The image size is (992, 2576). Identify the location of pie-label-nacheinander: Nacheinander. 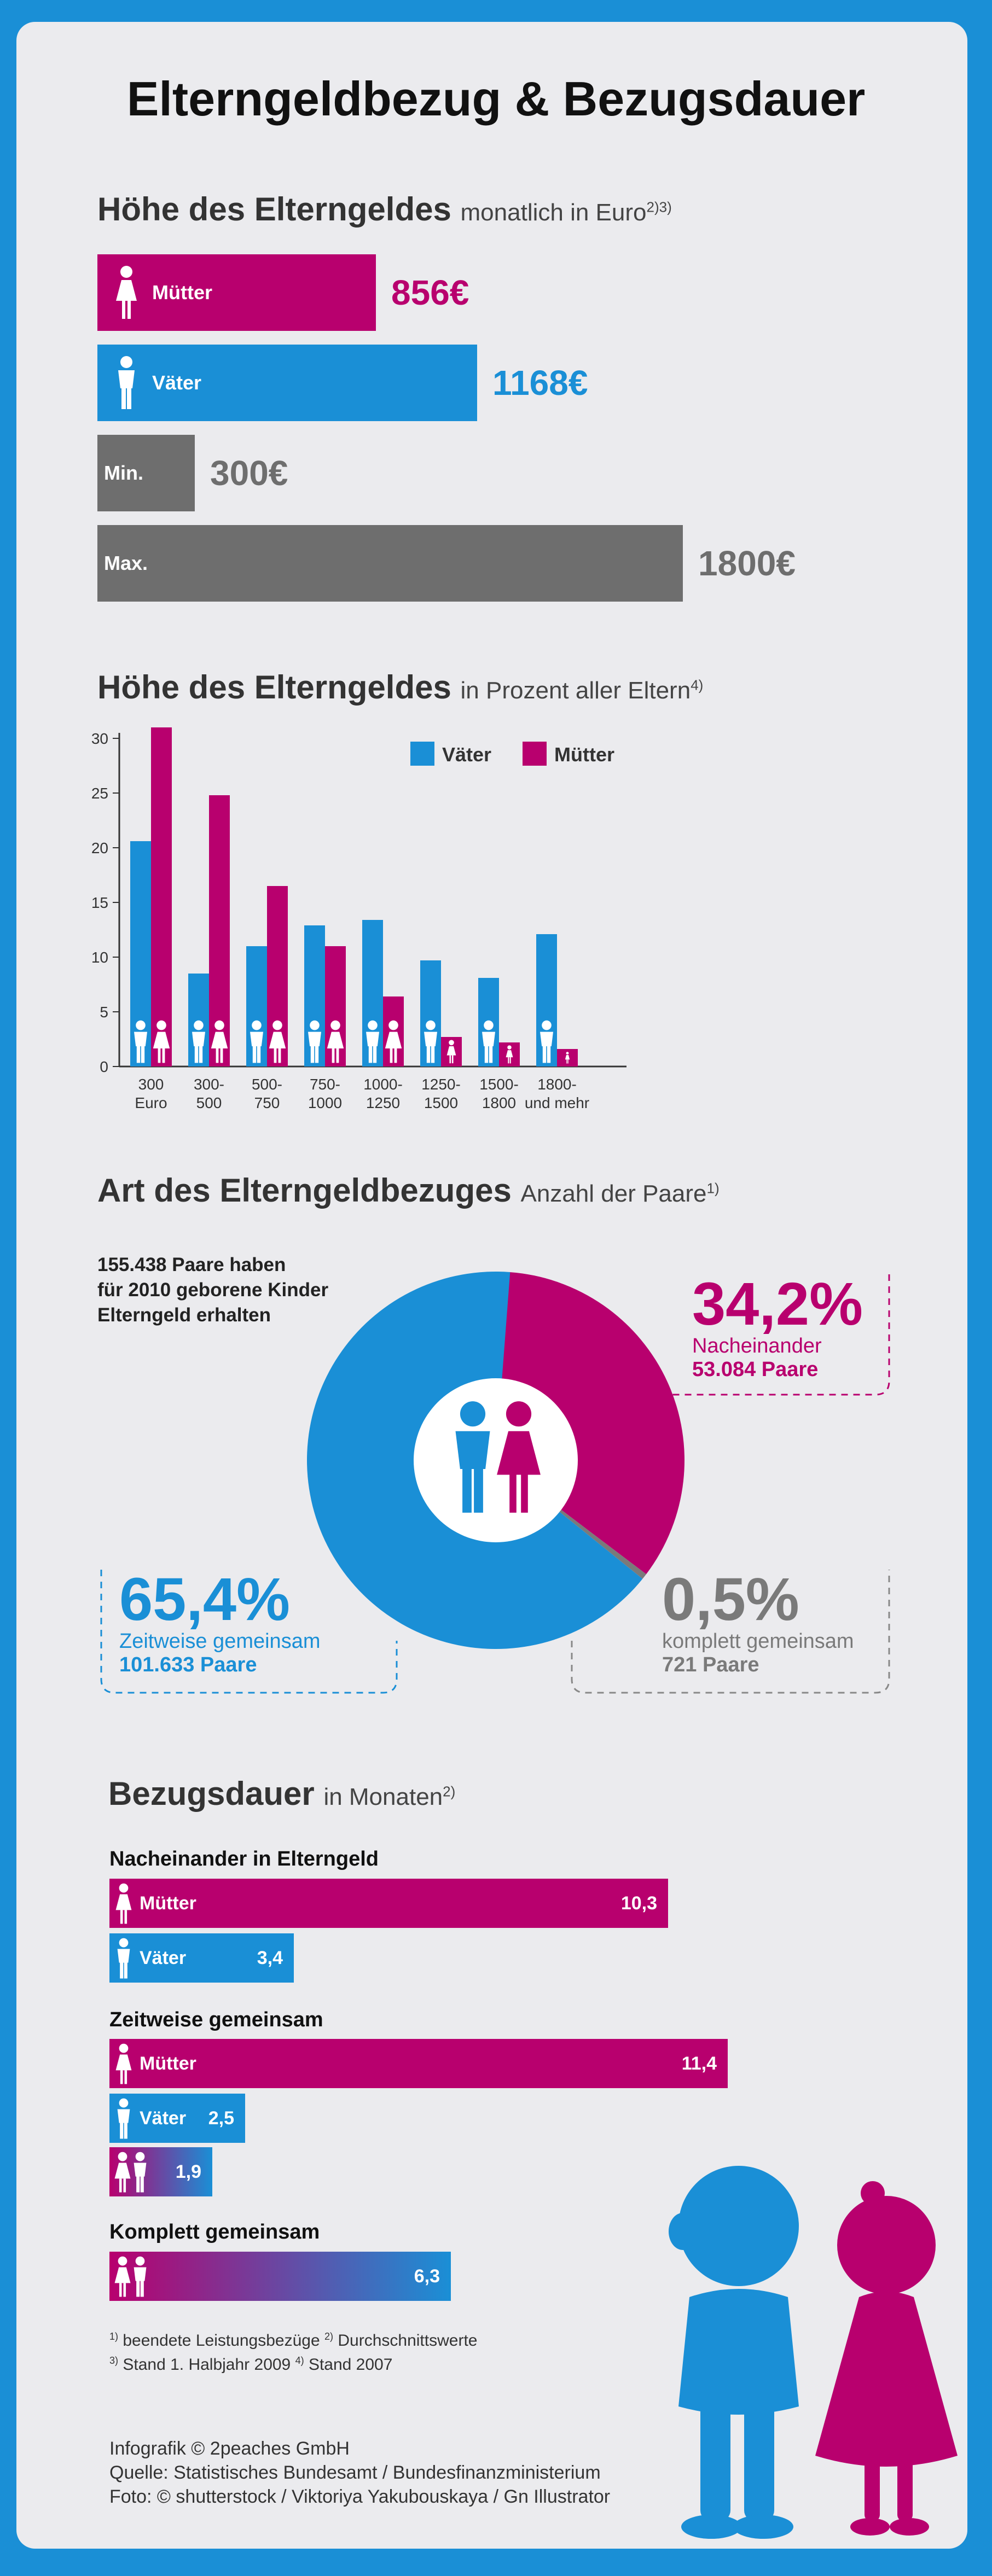
(757, 1346).